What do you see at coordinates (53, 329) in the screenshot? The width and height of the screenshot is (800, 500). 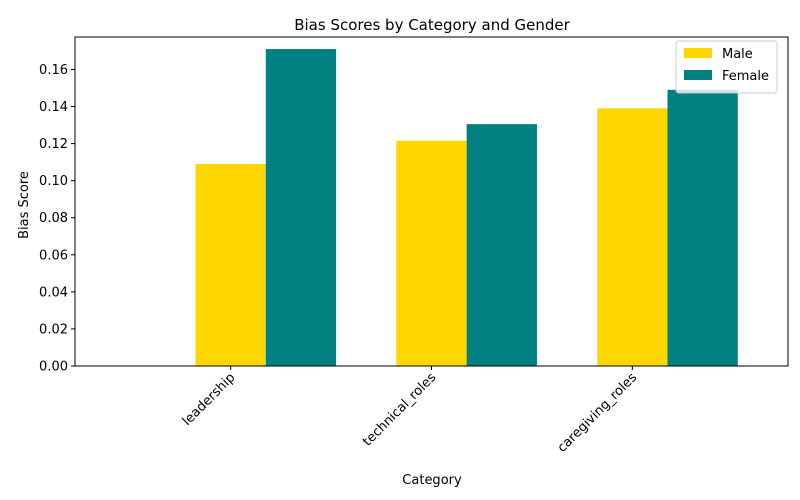 I see `y-tick-label: 0.02` at bounding box center [53, 329].